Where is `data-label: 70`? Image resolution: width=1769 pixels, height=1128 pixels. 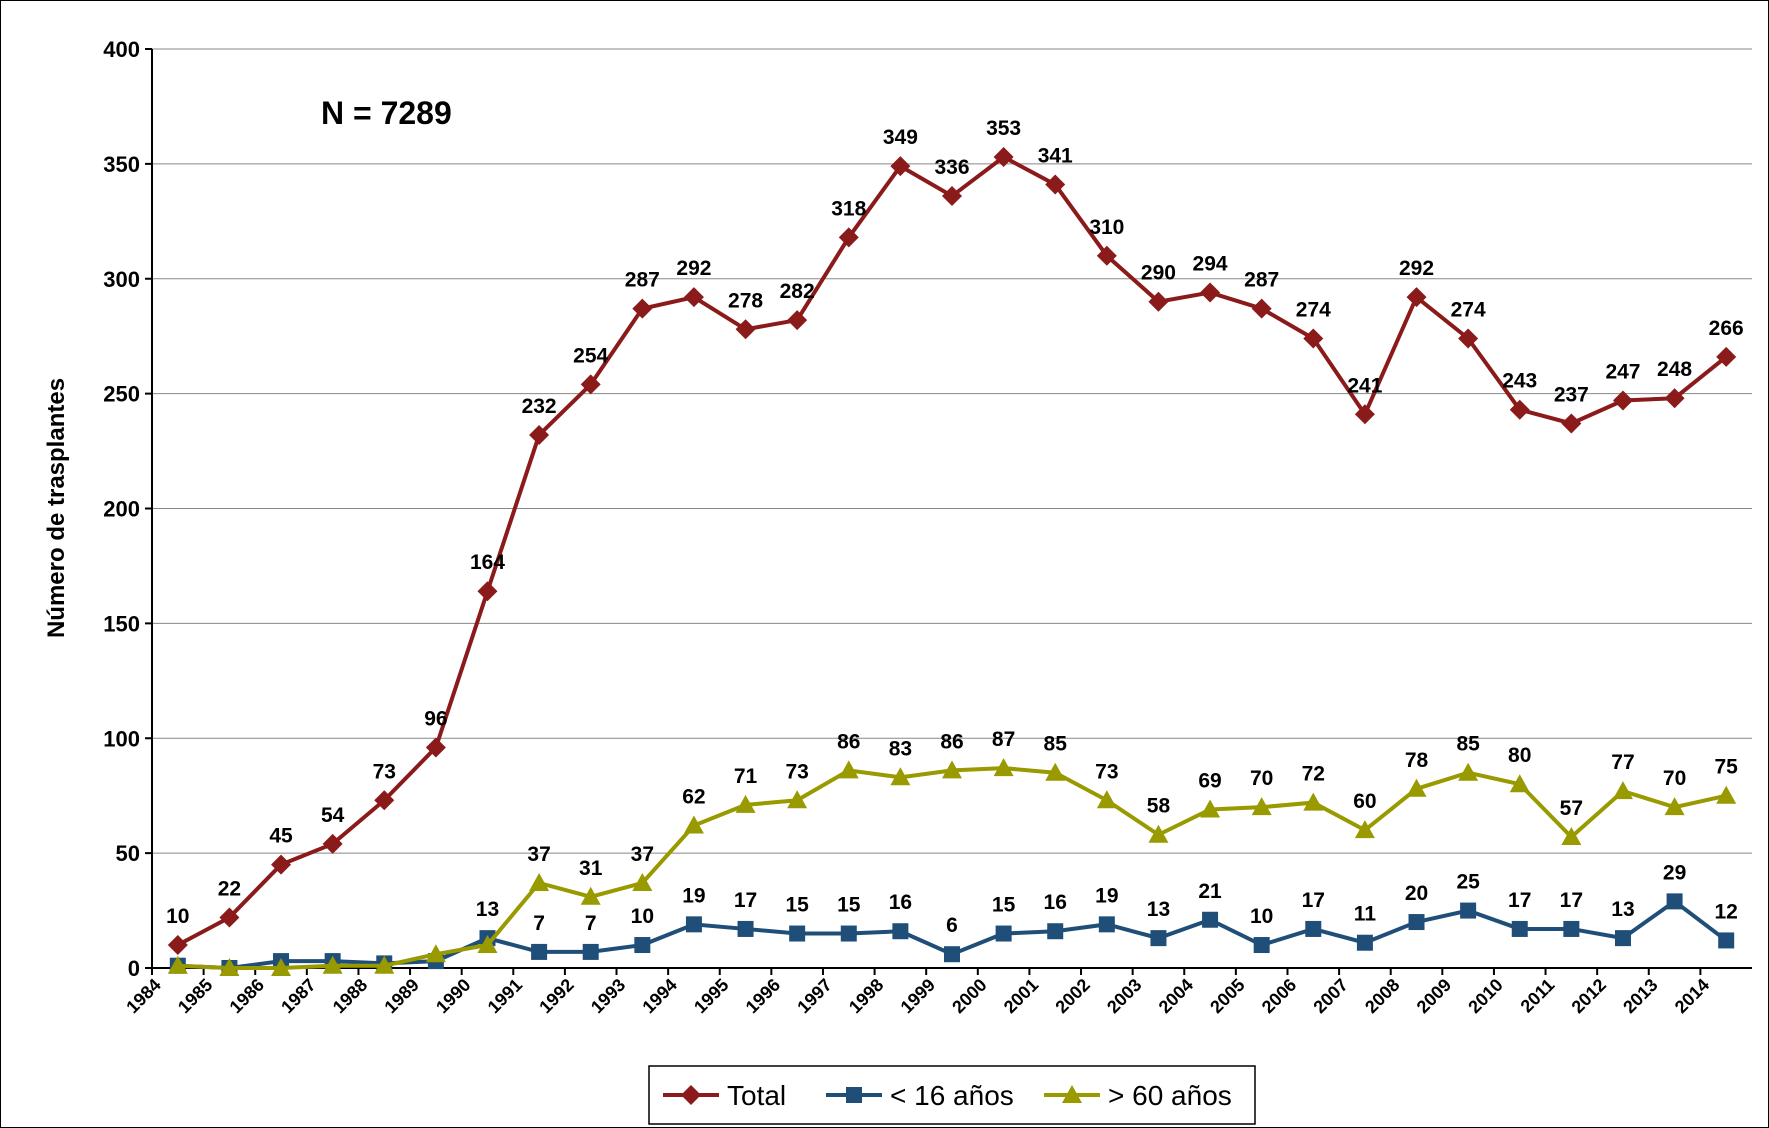
data-label: 70 is located at coordinates (1674, 778).